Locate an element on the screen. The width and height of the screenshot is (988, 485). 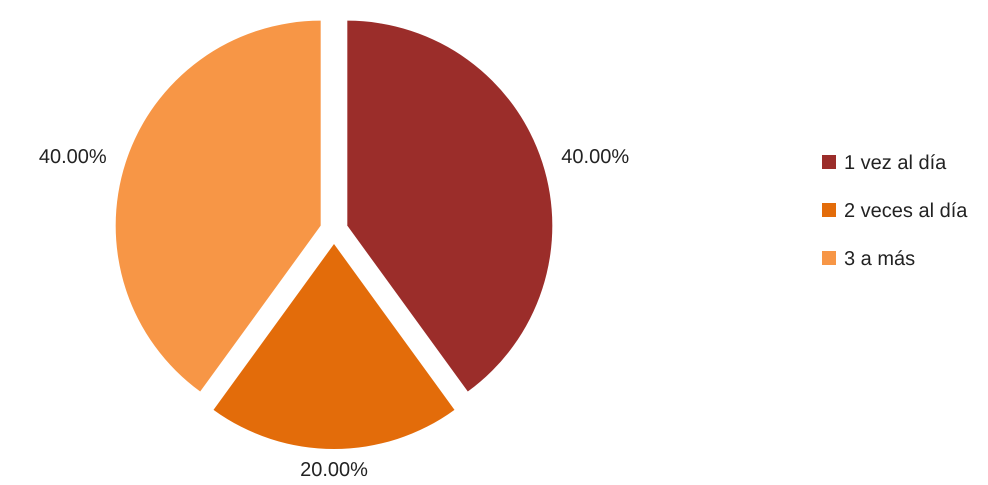
legend-label: 2 veces al día is located at coordinates (906, 211).